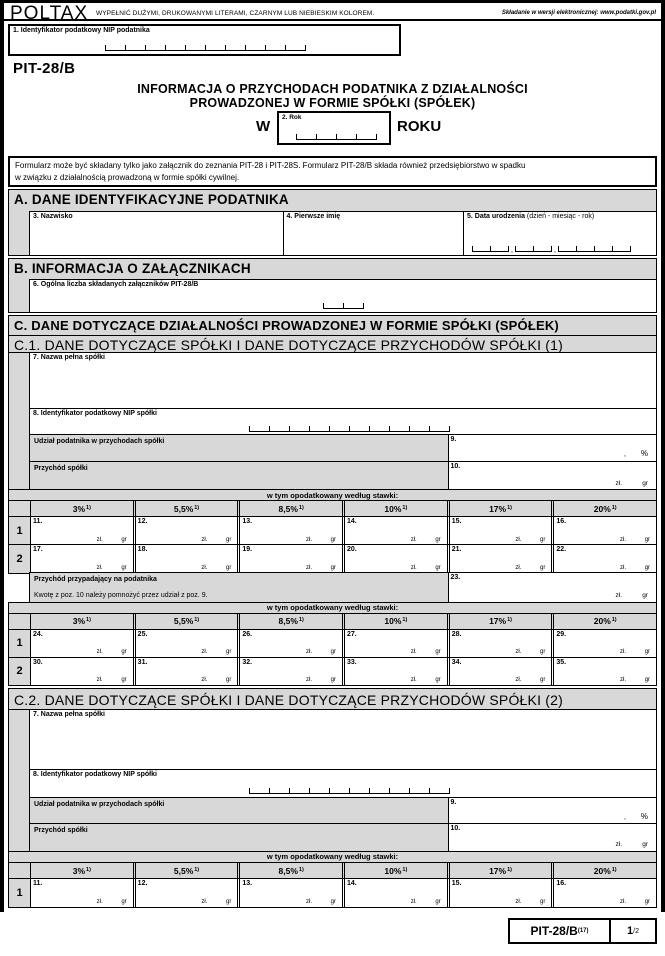 The width and height of the screenshot is (665, 956). I want to click on rate-cell-34: 34. zł. gr, so click(499, 671).